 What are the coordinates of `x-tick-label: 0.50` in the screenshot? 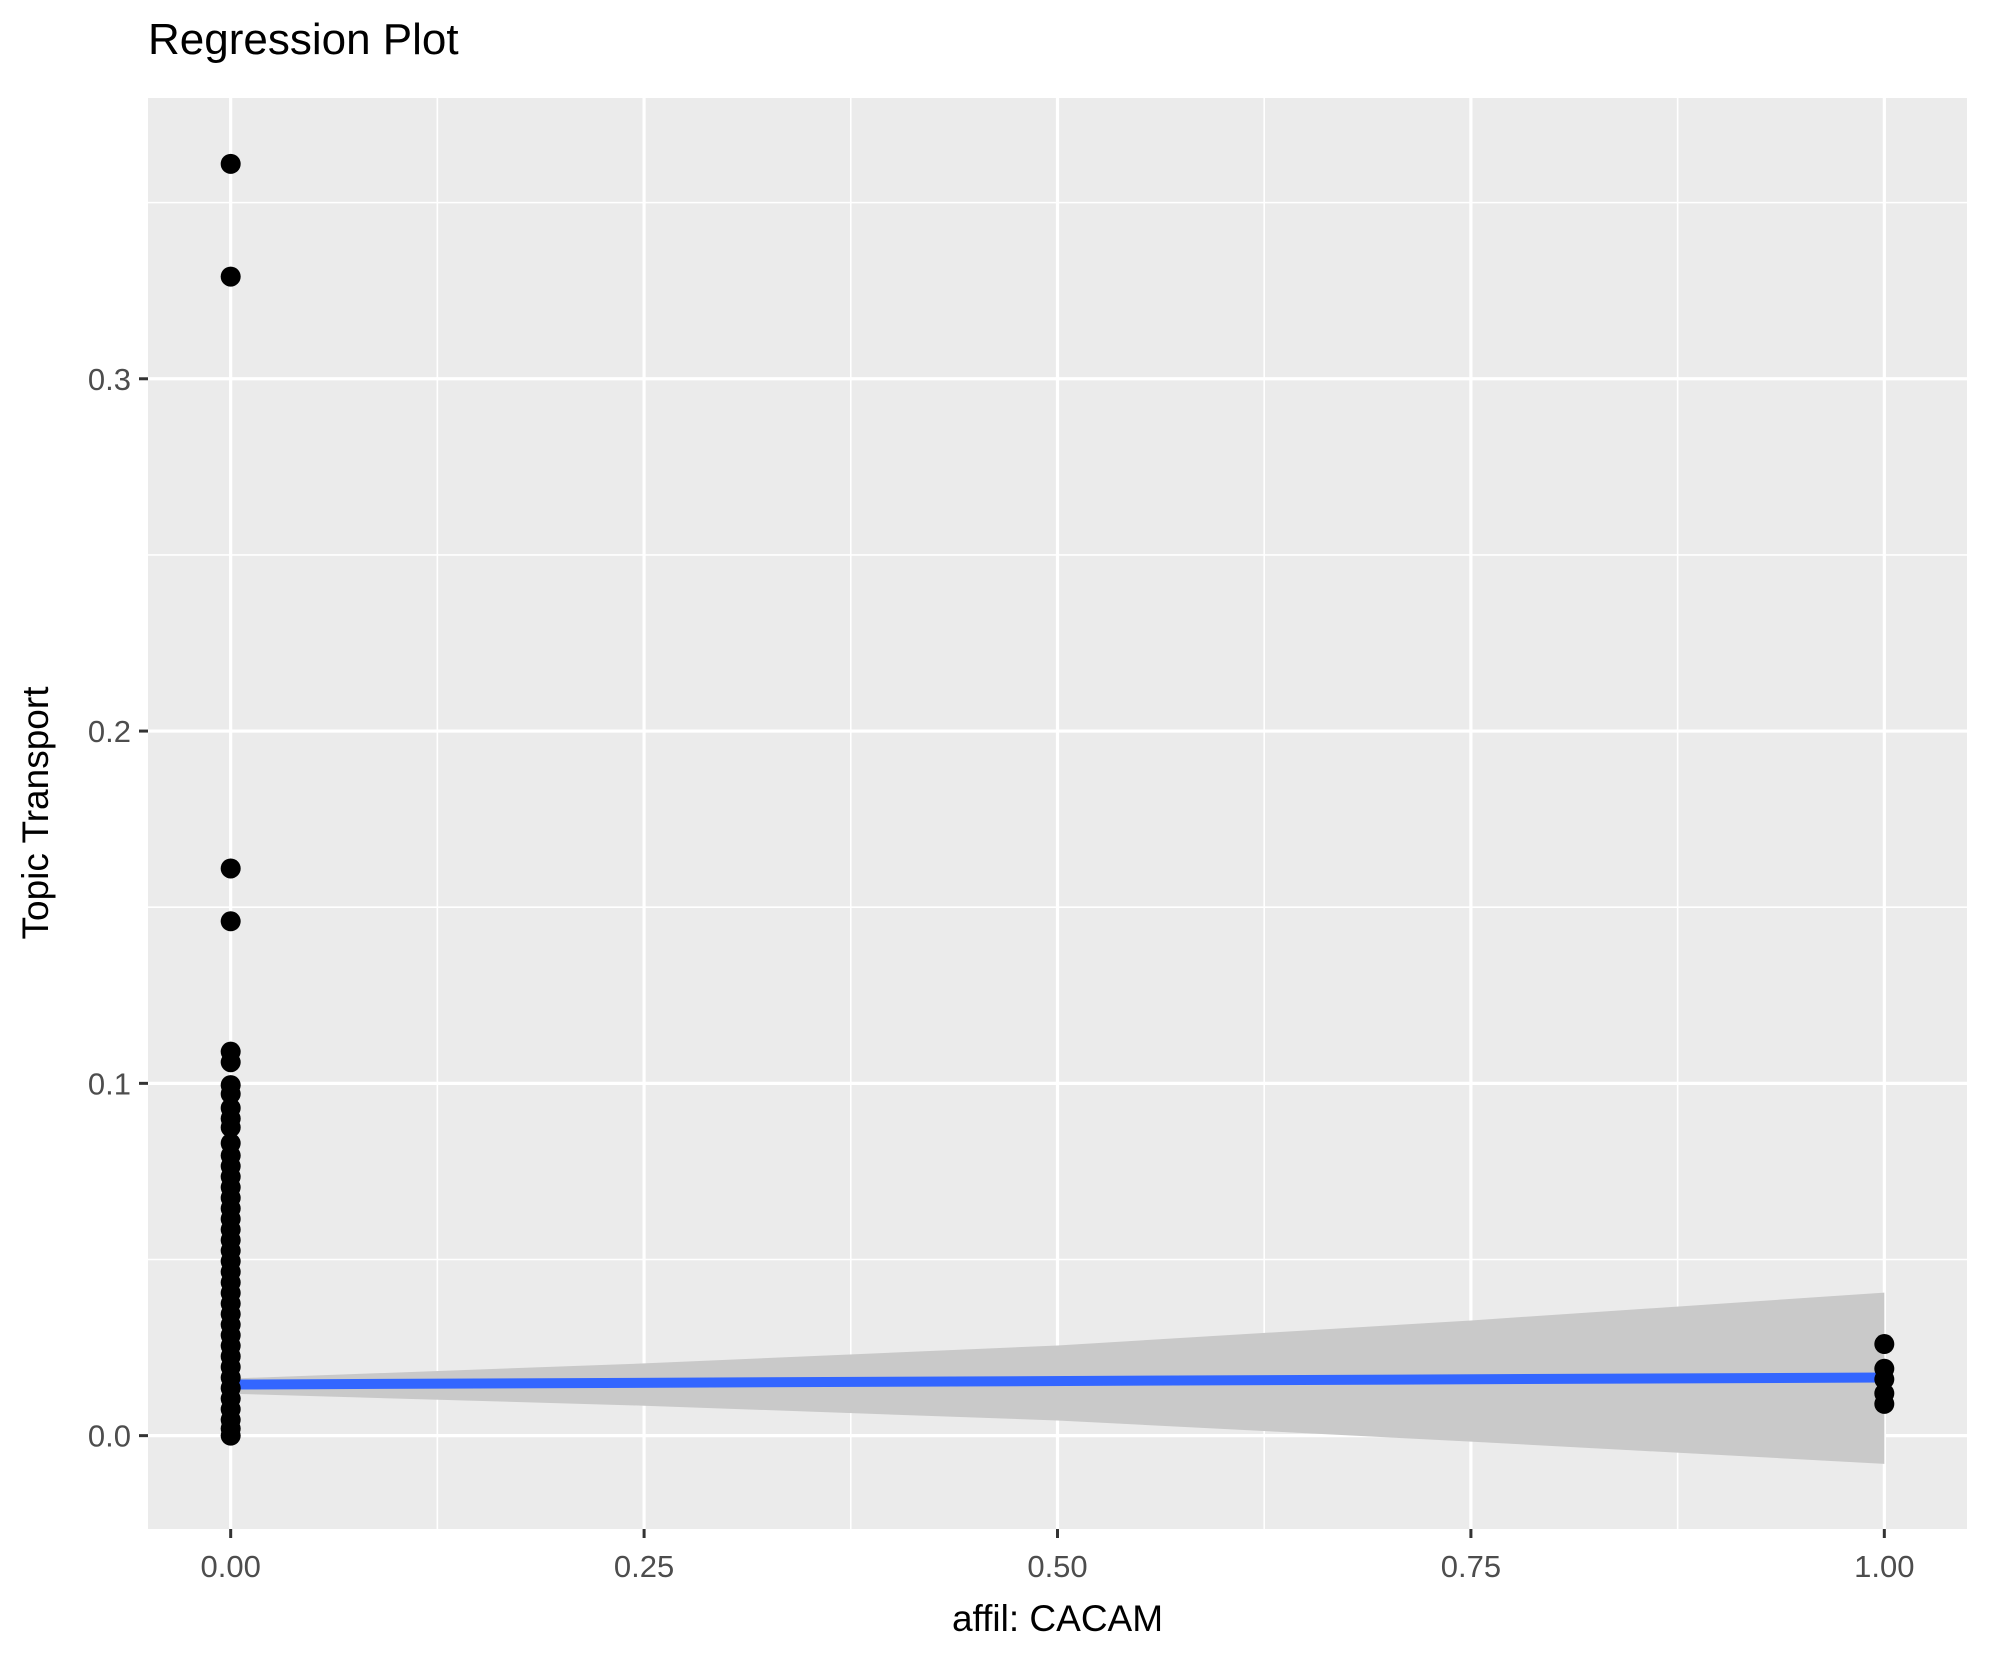 It's located at (1057, 1566).